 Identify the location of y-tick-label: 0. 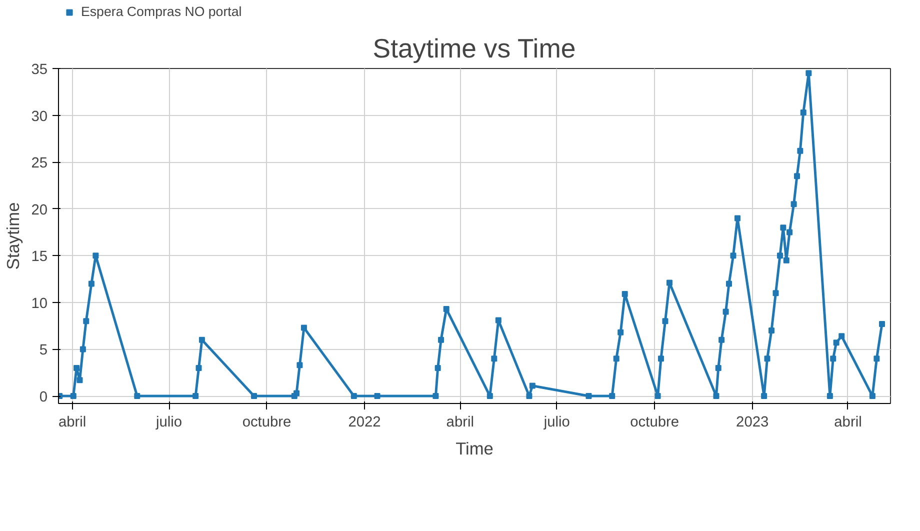
(43, 398).